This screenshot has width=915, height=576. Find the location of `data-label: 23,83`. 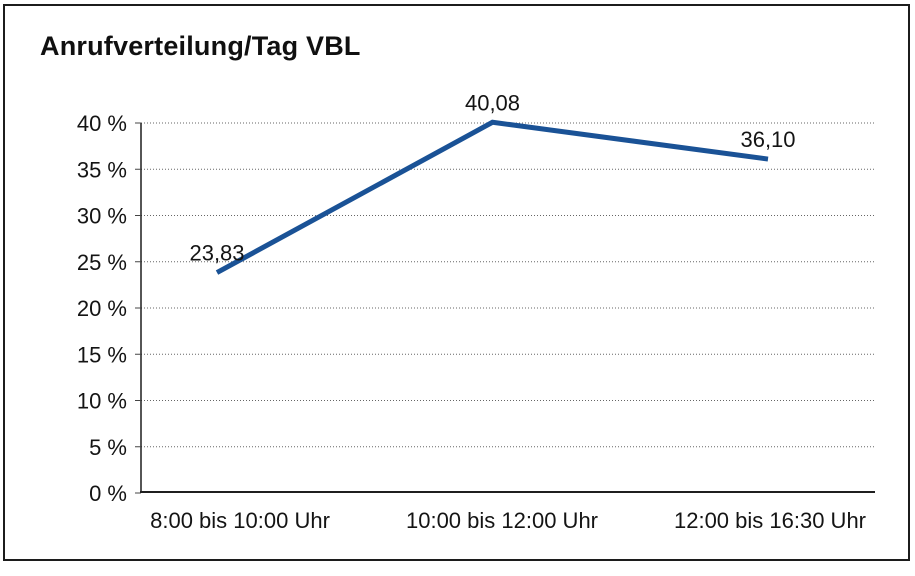

data-label: 23,83 is located at coordinates (216, 253).